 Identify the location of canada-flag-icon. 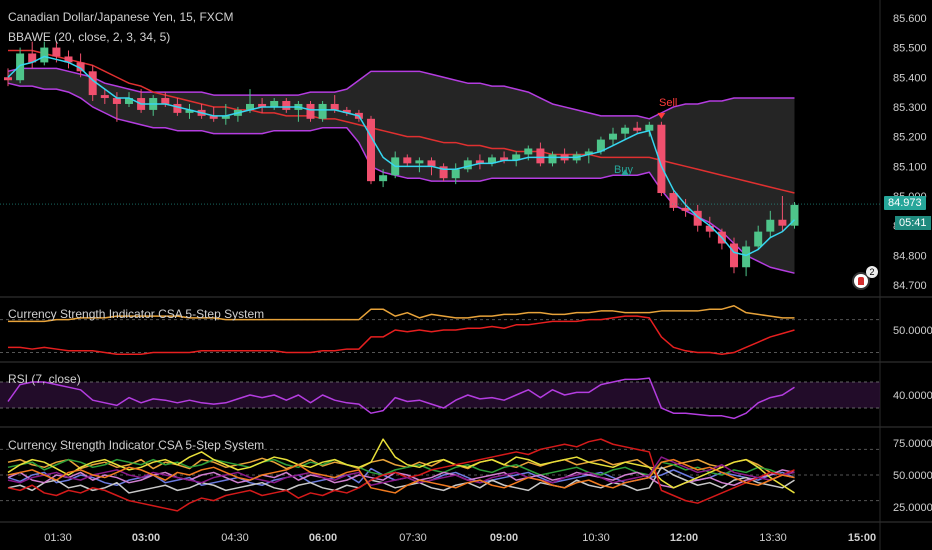
(861, 281).